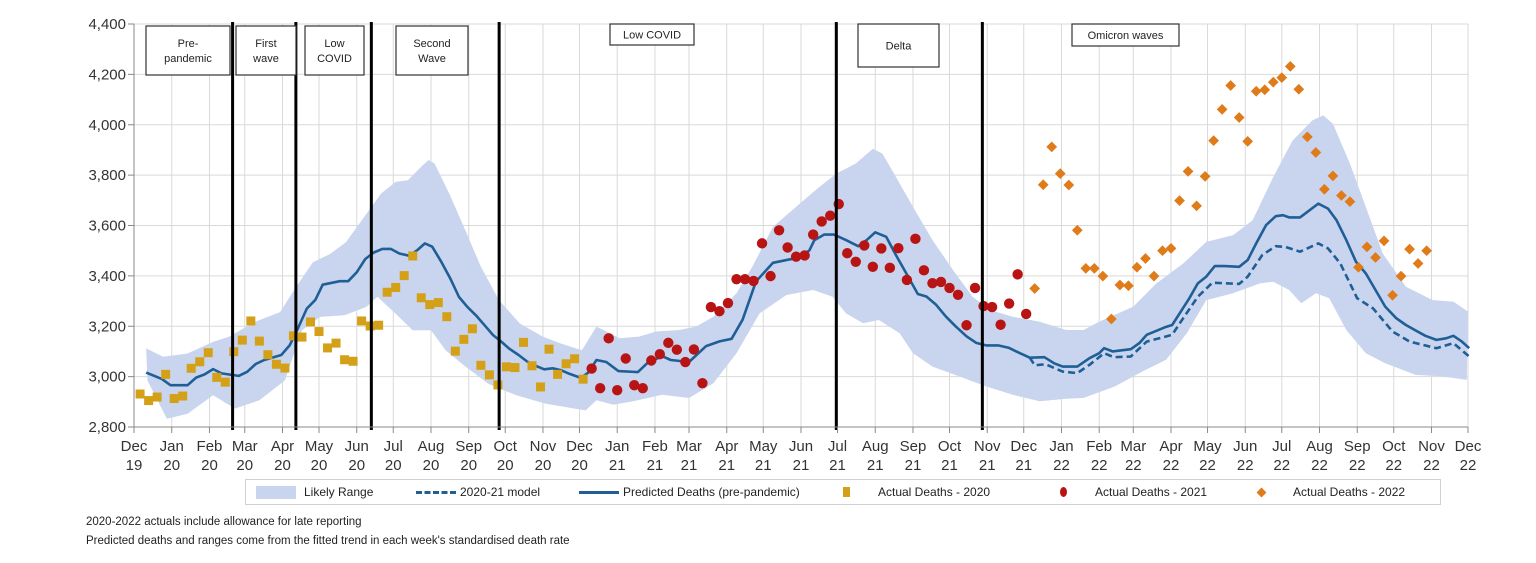  Describe the element at coordinates (265, 59) in the screenshot. I see `period-label-text: wave` at that location.